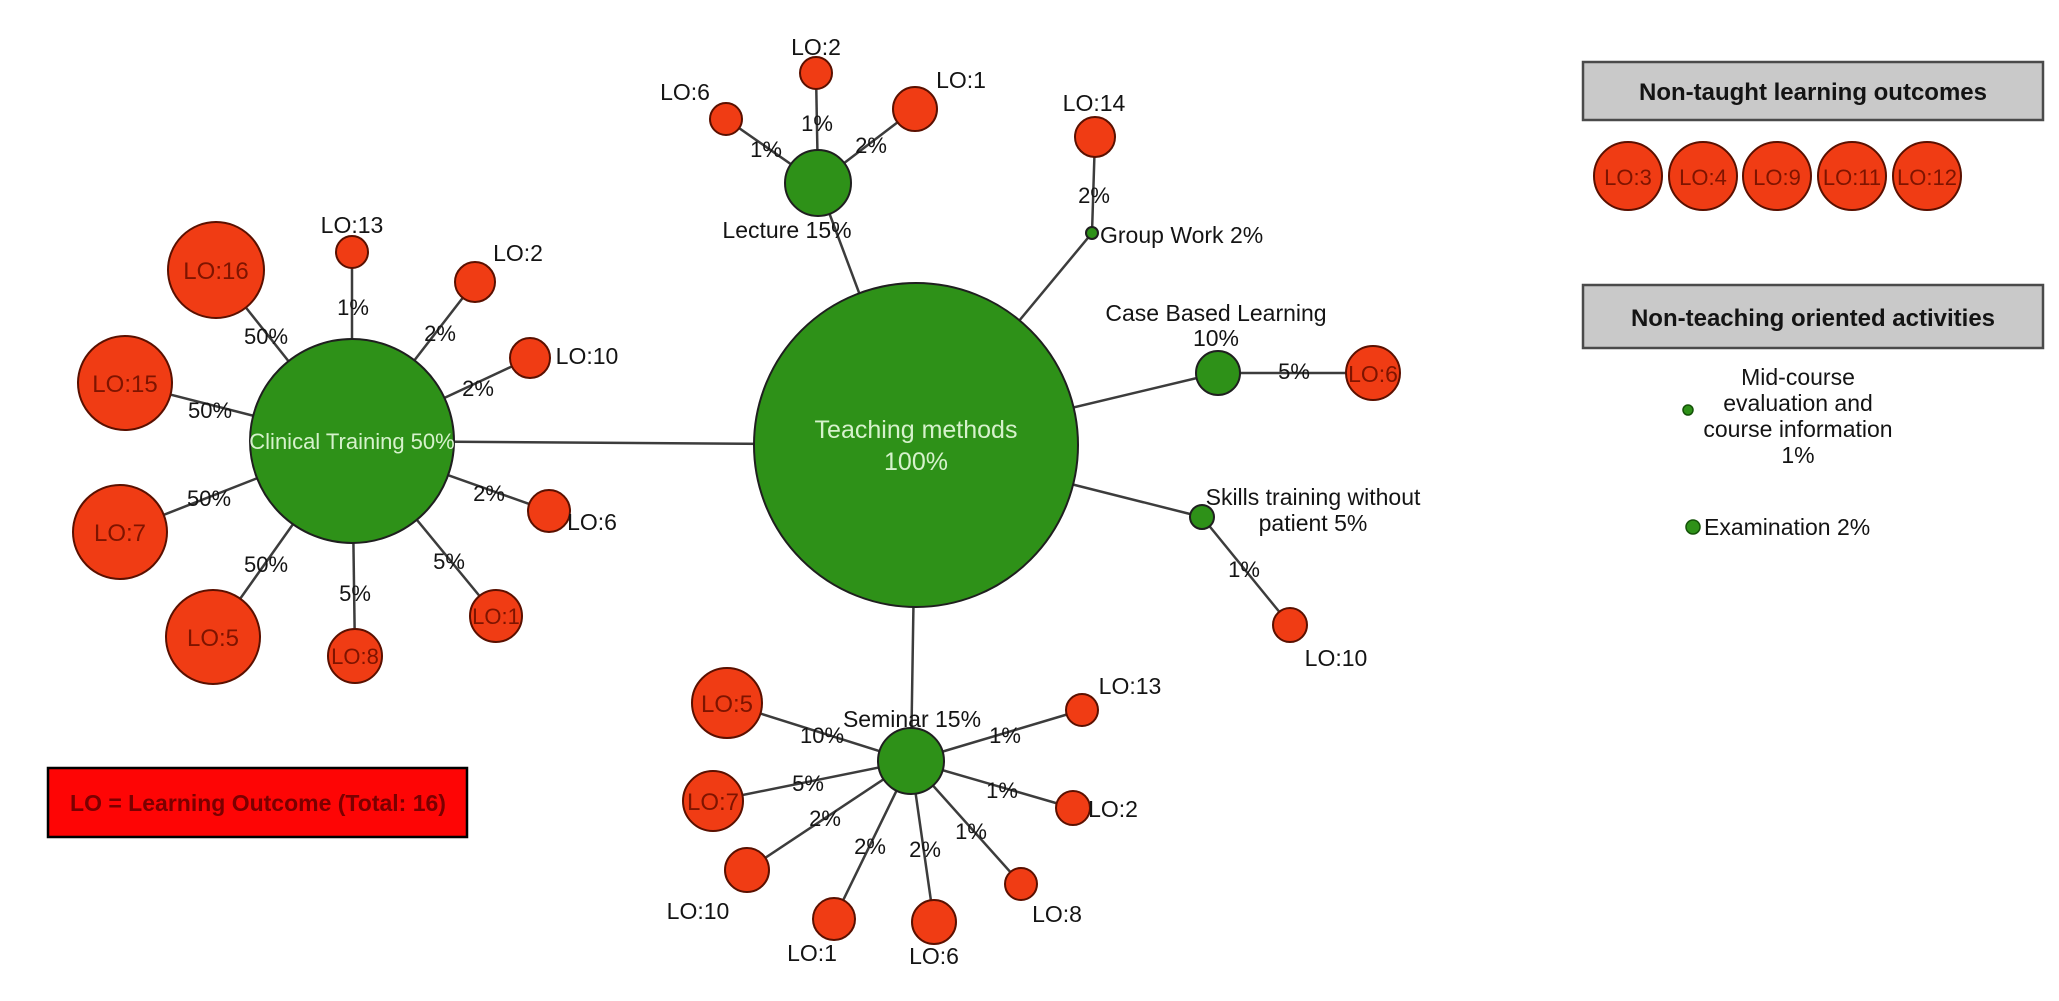 Image resolution: width=2059 pixels, height=1001 pixels. What do you see at coordinates (925, 849) in the screenshot?
I see `pct-seminar-lo6: 2%` at bounding box center [925, 849].